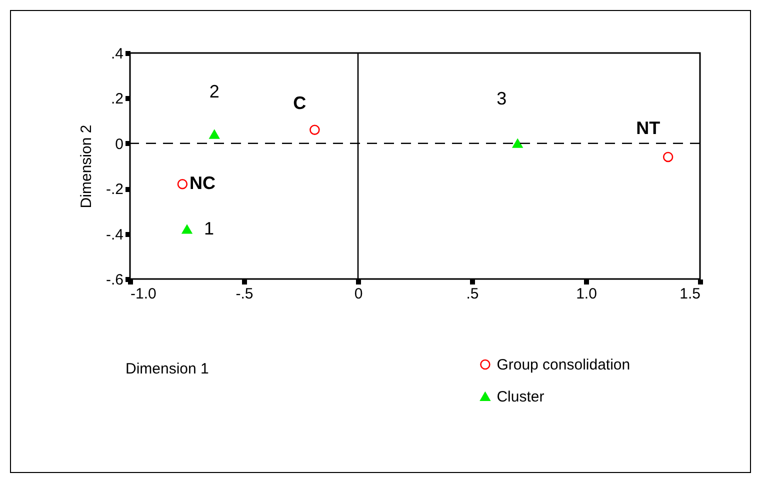 The height and width of the screenshot is (485, 763). What do you see at coordinates (143, 294) in the screenshot?
I see `x-tick-label: -1.0` at bounding box center [143, 294].